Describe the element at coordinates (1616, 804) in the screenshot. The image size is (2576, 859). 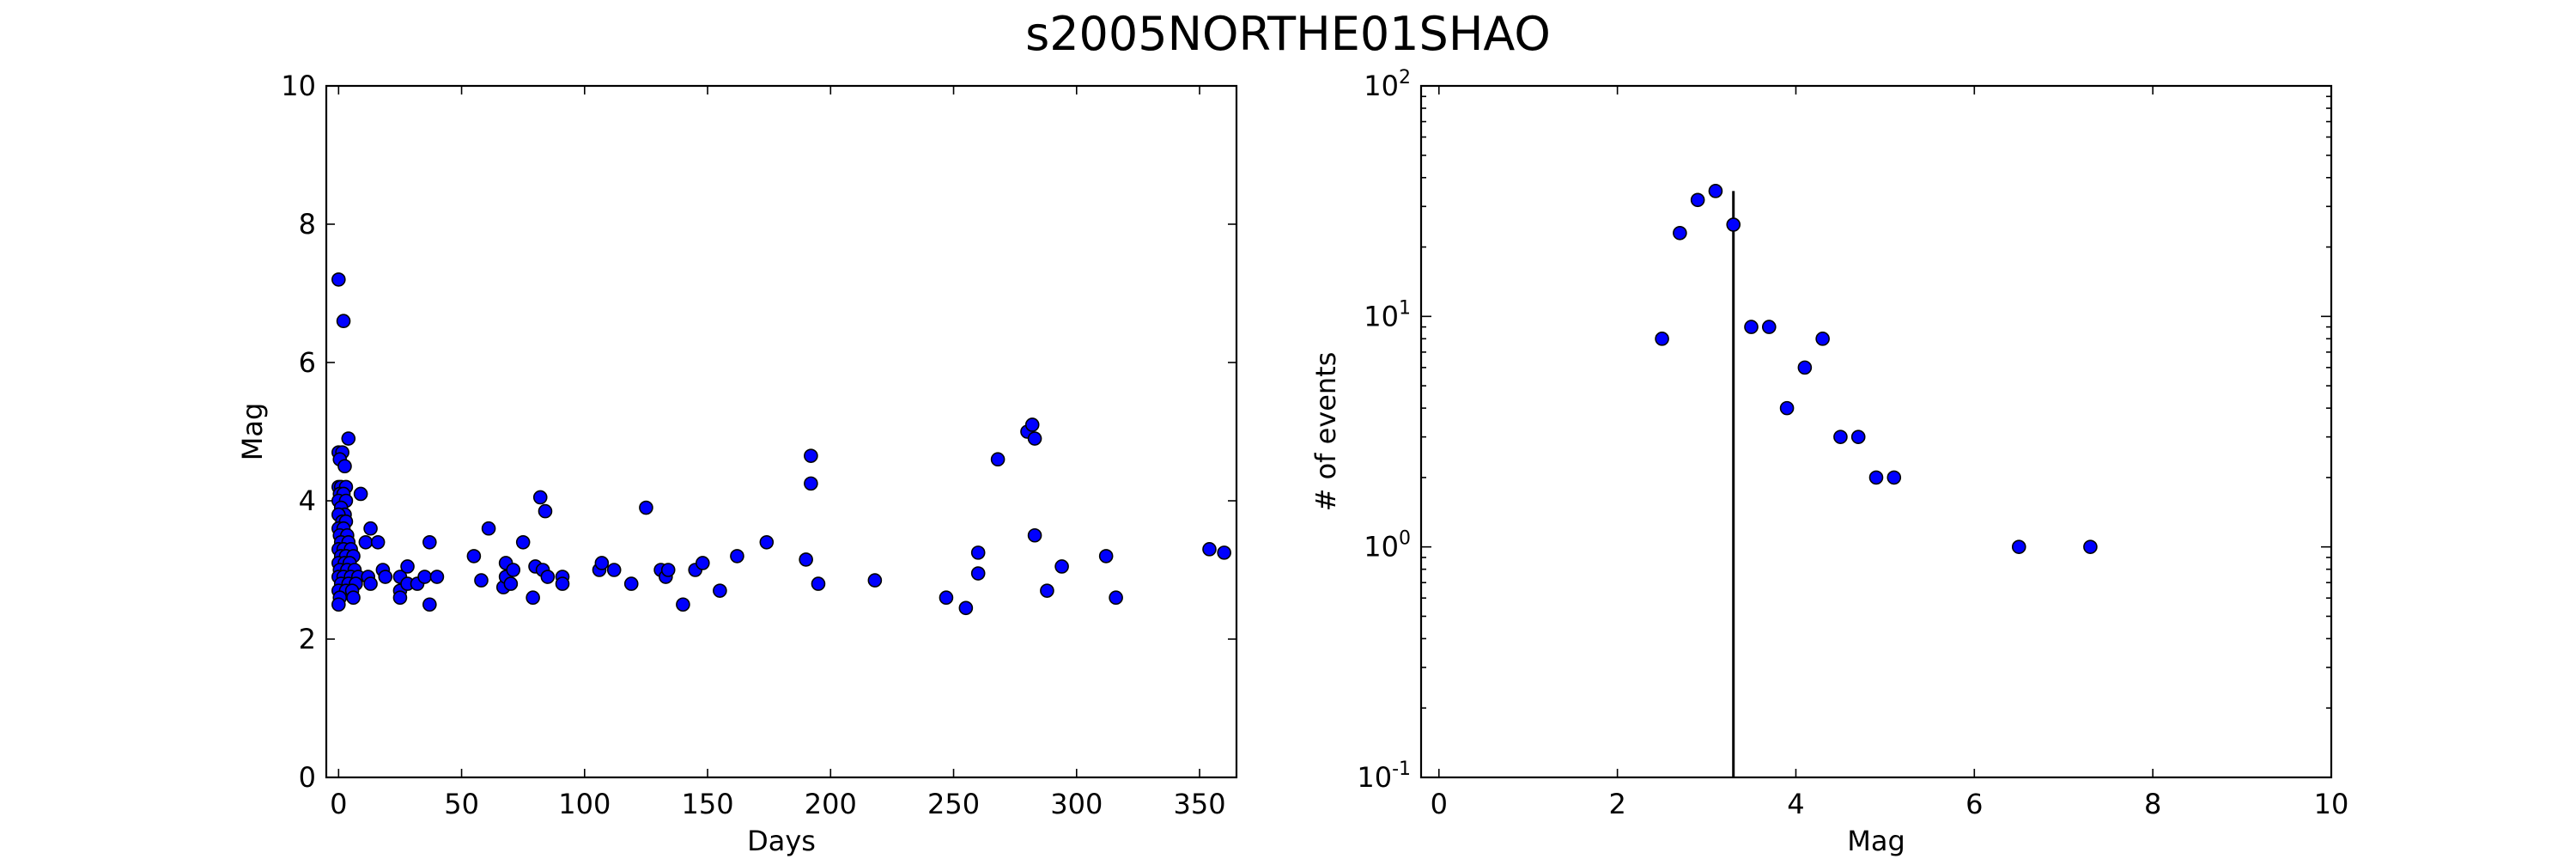
I see `x-tick-label: 2` at that location.